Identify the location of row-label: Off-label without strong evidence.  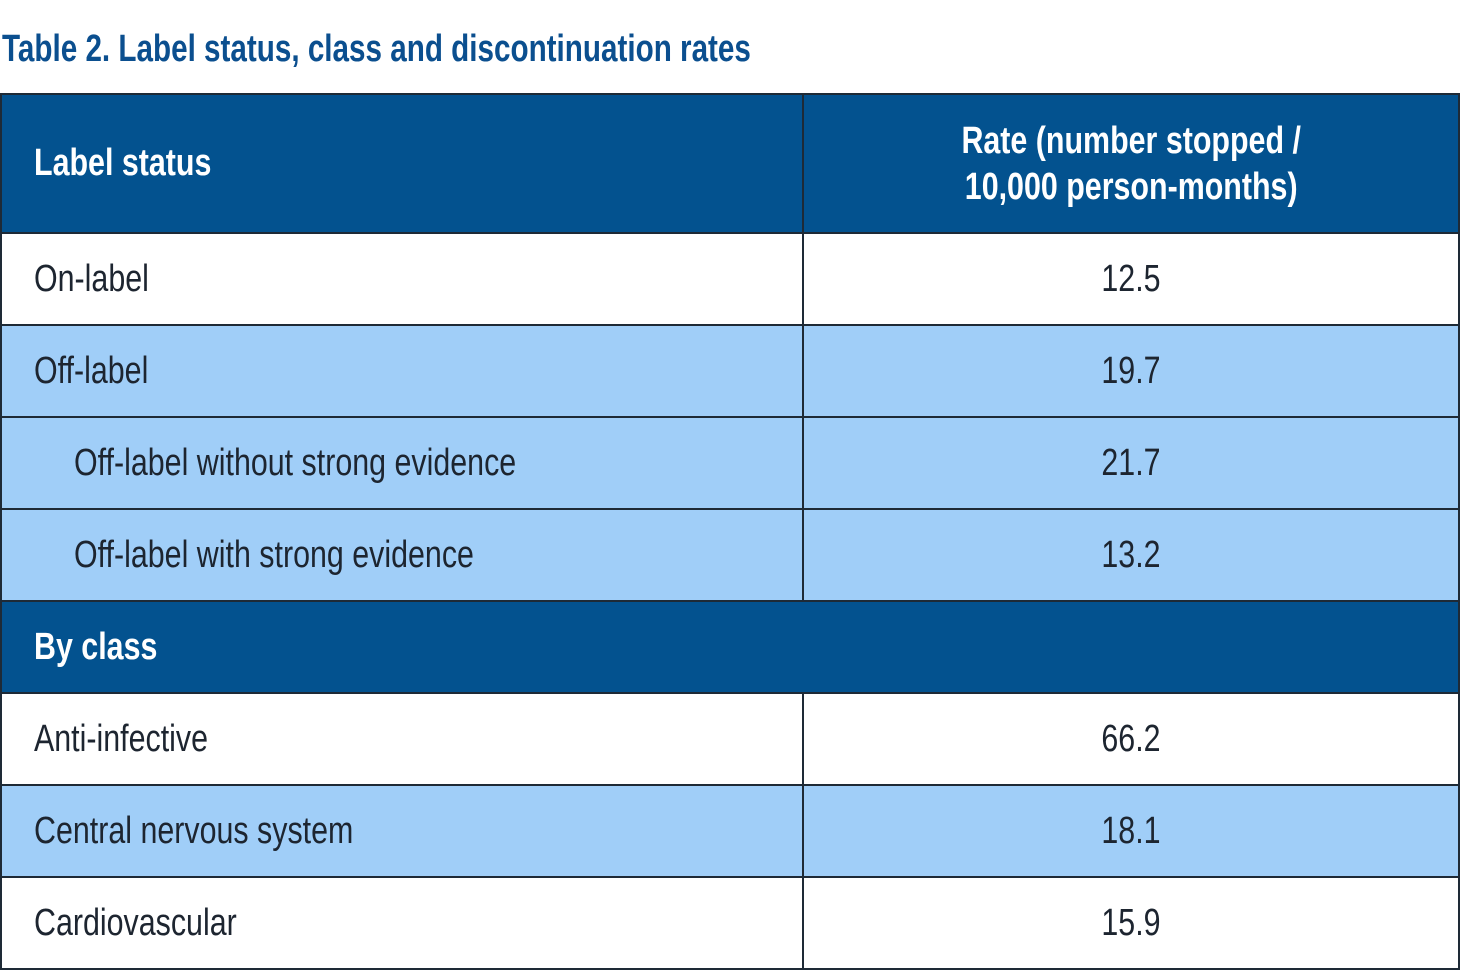
(402, 463).